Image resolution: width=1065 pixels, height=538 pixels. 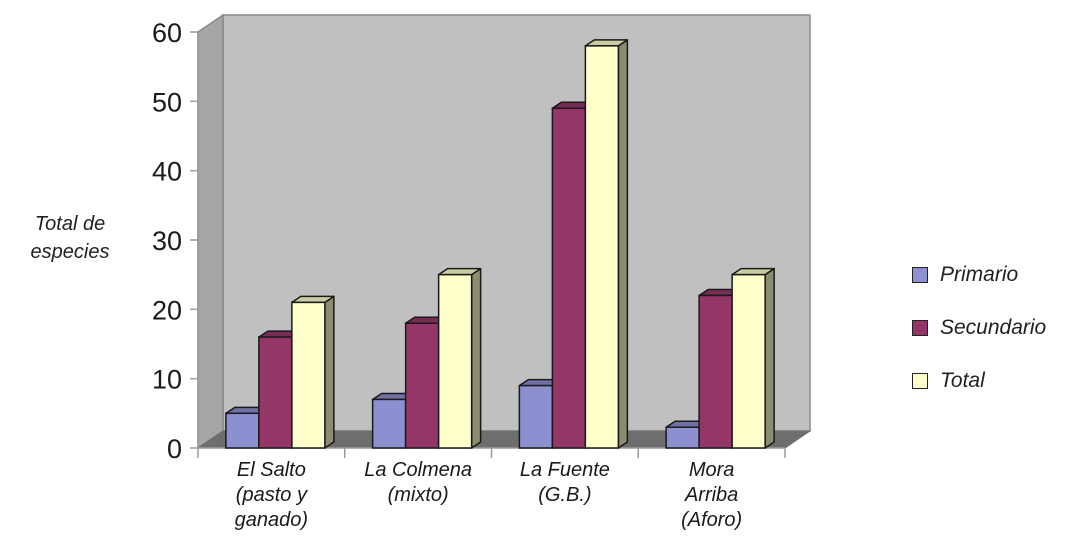 I want to click on x-tick-label: La Fuente (G.B.), so click(x=565, y=482).